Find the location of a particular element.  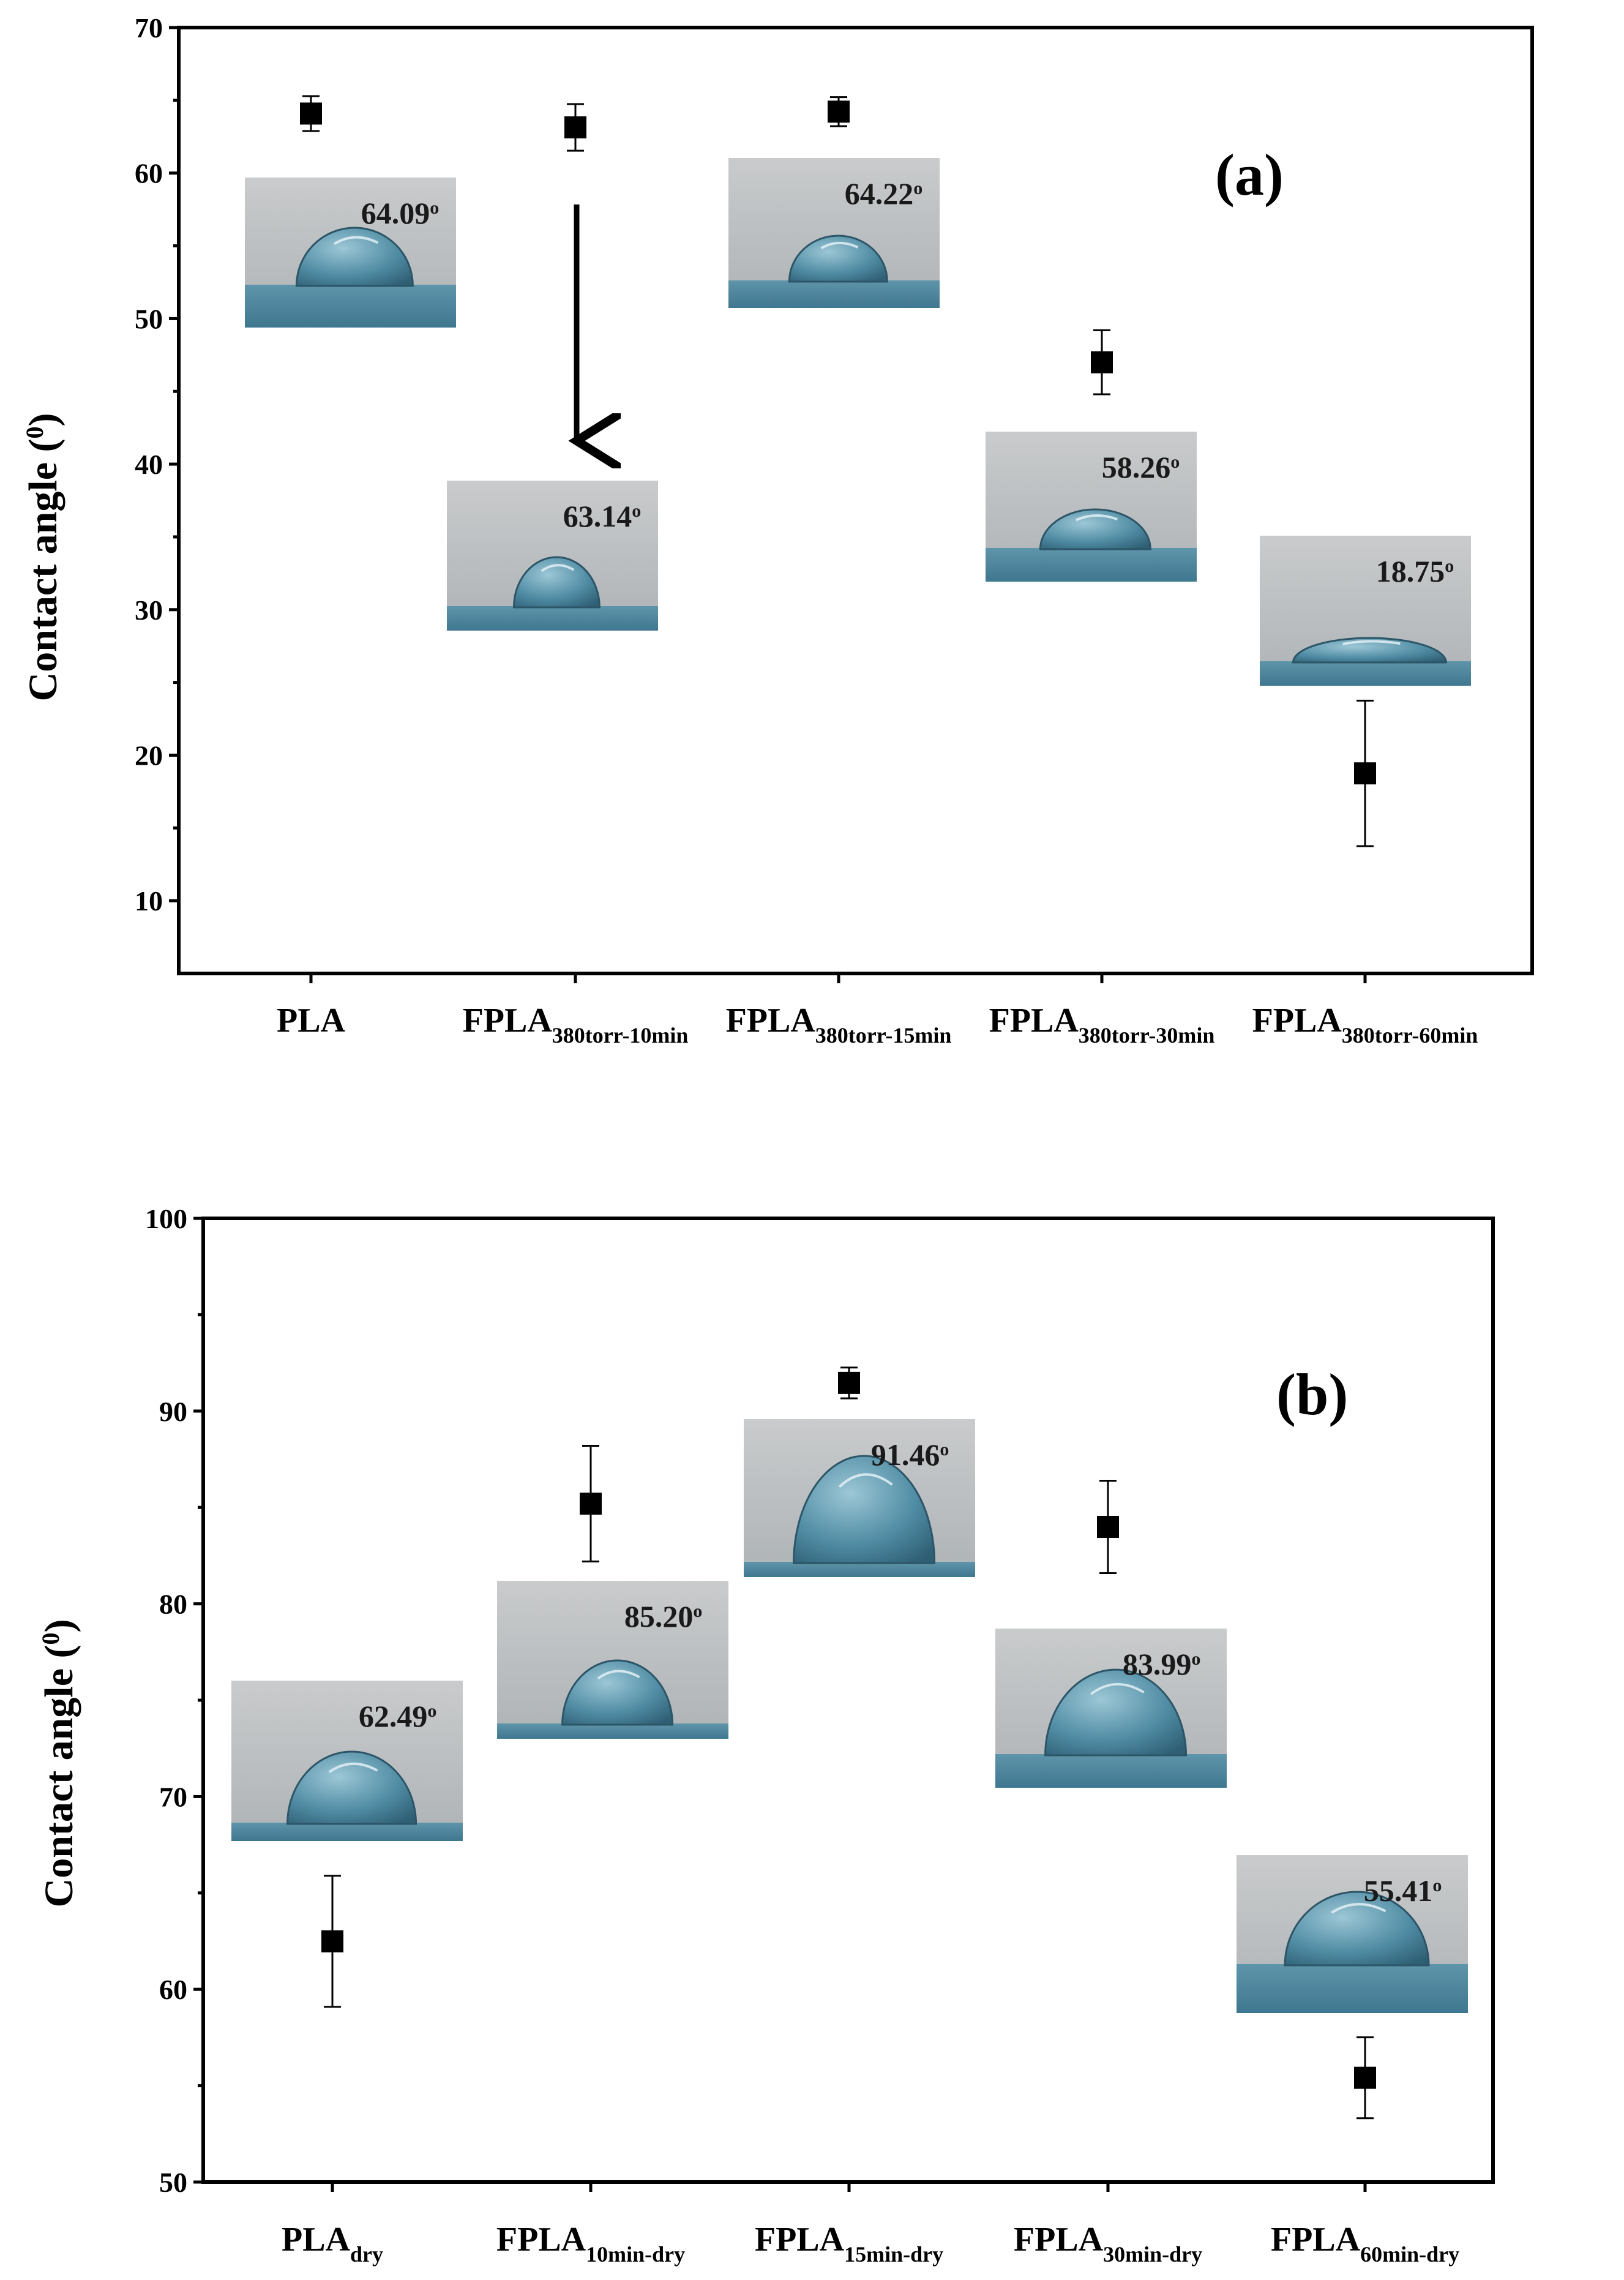

x-category-label-3: FPLA380torr-15min is located at coordinates (839, 1025).